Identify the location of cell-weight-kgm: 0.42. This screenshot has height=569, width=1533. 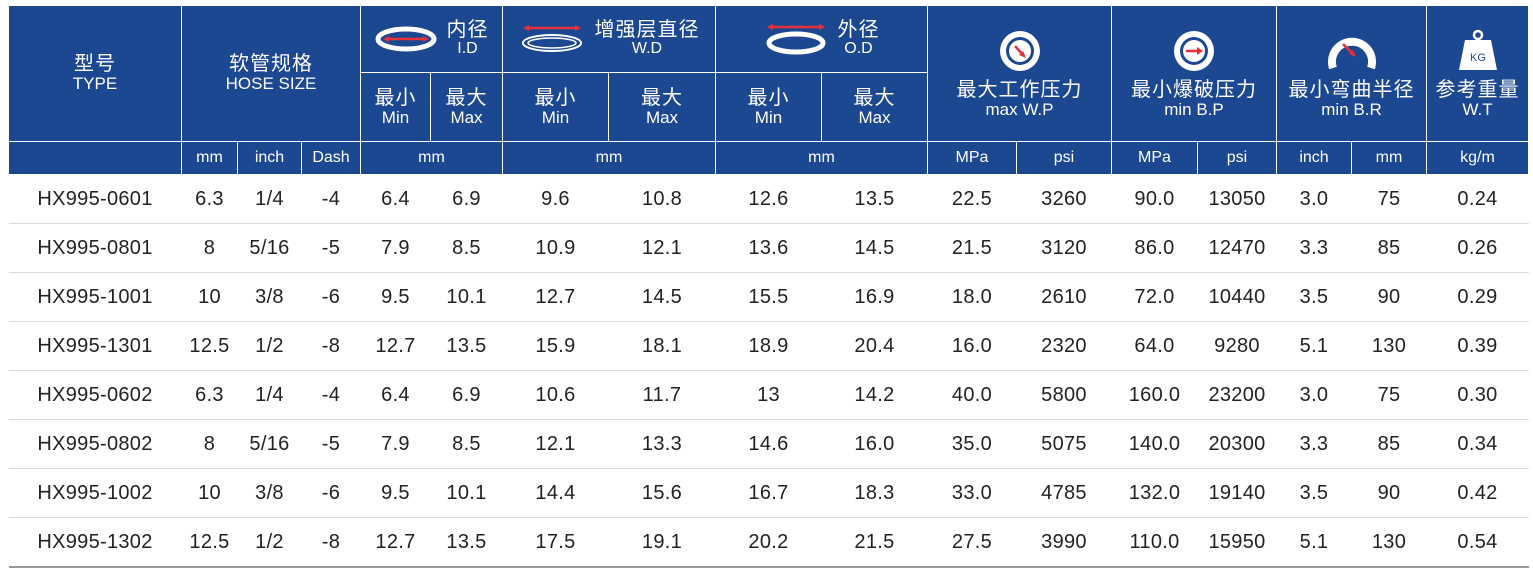
(1477, 493).